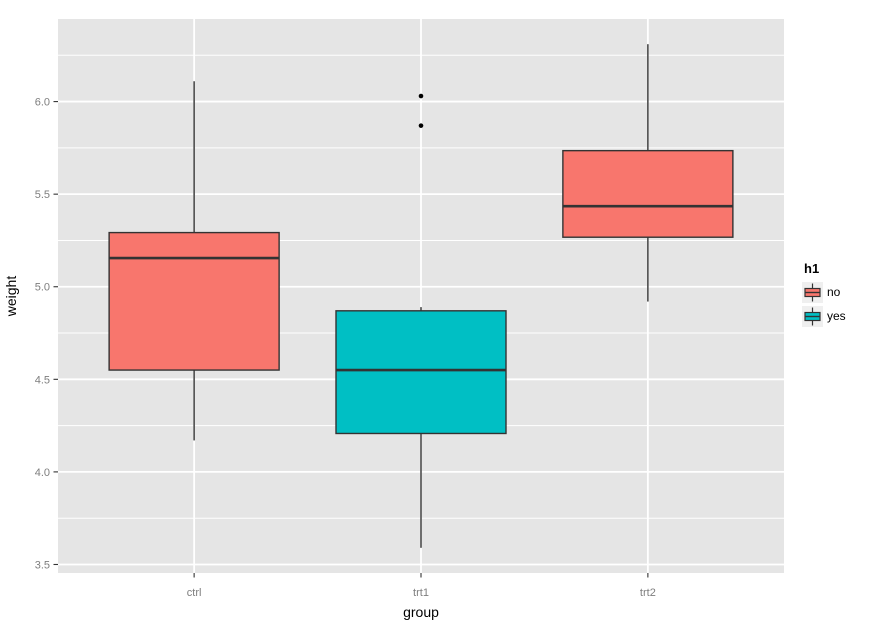  I want to click on legend-label: yes, so click(836, 316).